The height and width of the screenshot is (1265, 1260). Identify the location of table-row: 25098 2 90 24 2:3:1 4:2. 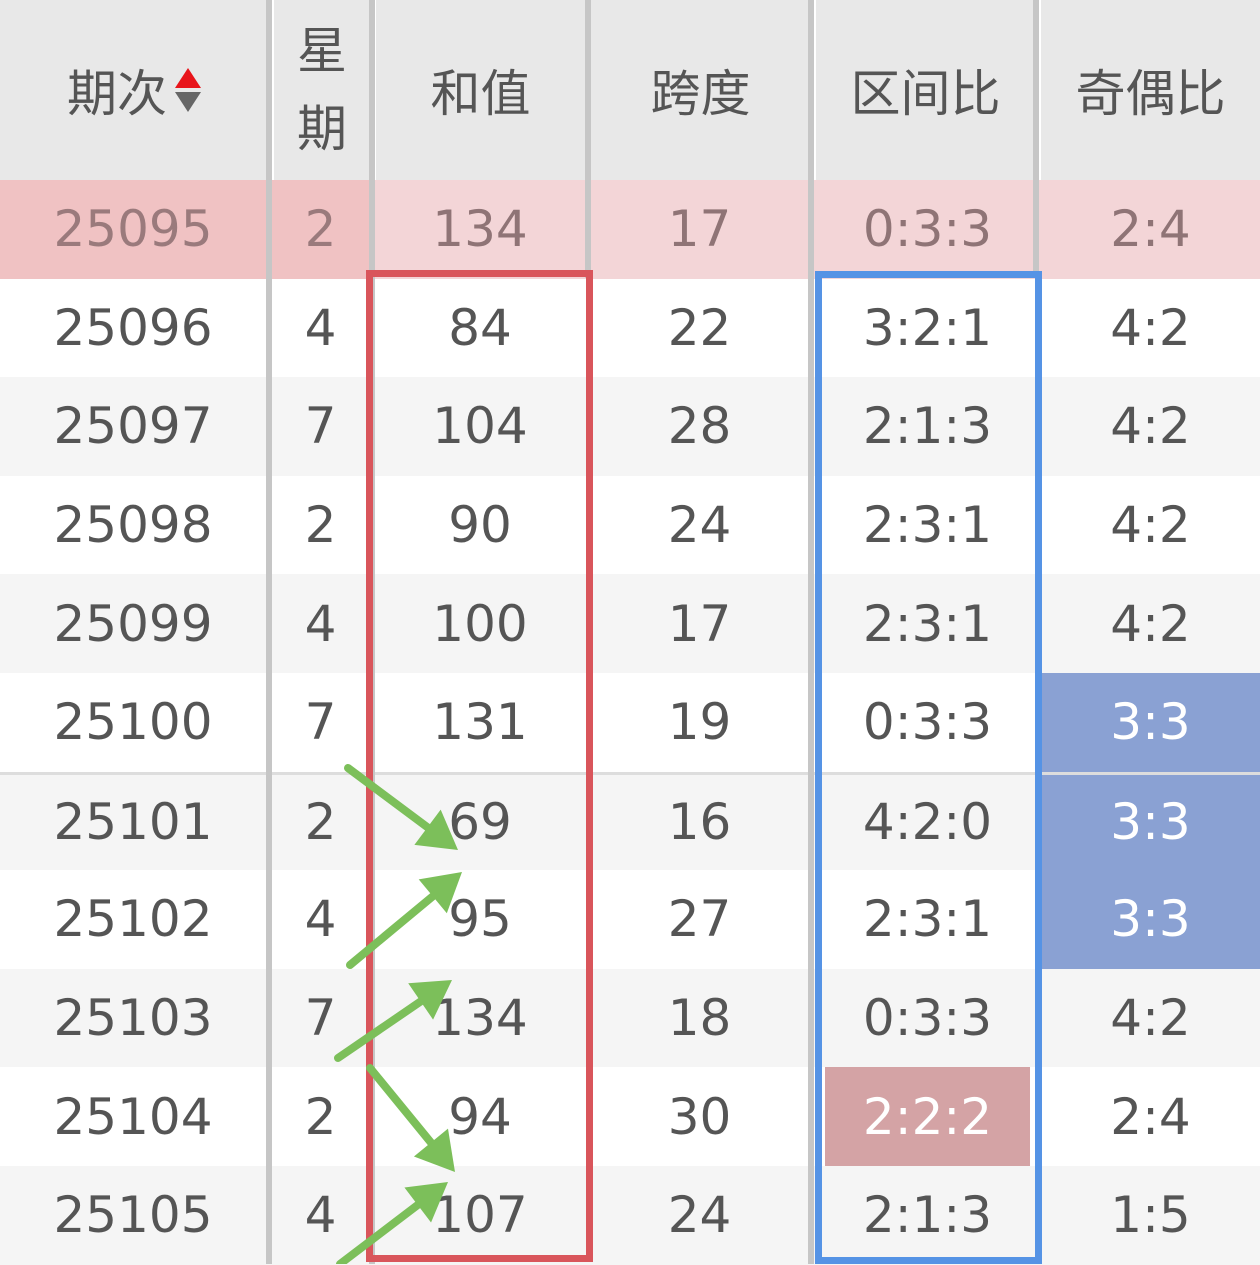
(630, 525).